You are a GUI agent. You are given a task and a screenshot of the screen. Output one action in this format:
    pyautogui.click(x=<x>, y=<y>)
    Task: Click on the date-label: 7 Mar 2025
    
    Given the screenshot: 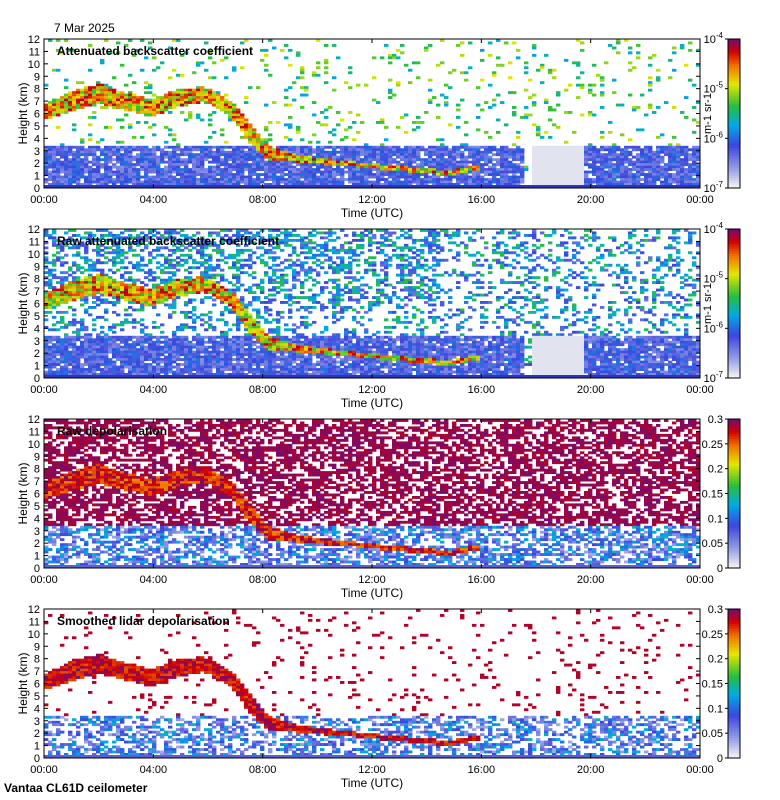 What is the action you would take?
    pyautogui.click(x=84, y=28)
    